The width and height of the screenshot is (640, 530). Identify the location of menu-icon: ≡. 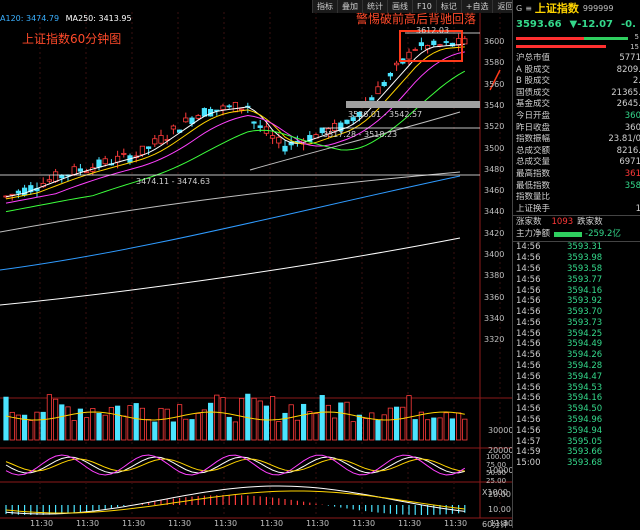
(528, 8).